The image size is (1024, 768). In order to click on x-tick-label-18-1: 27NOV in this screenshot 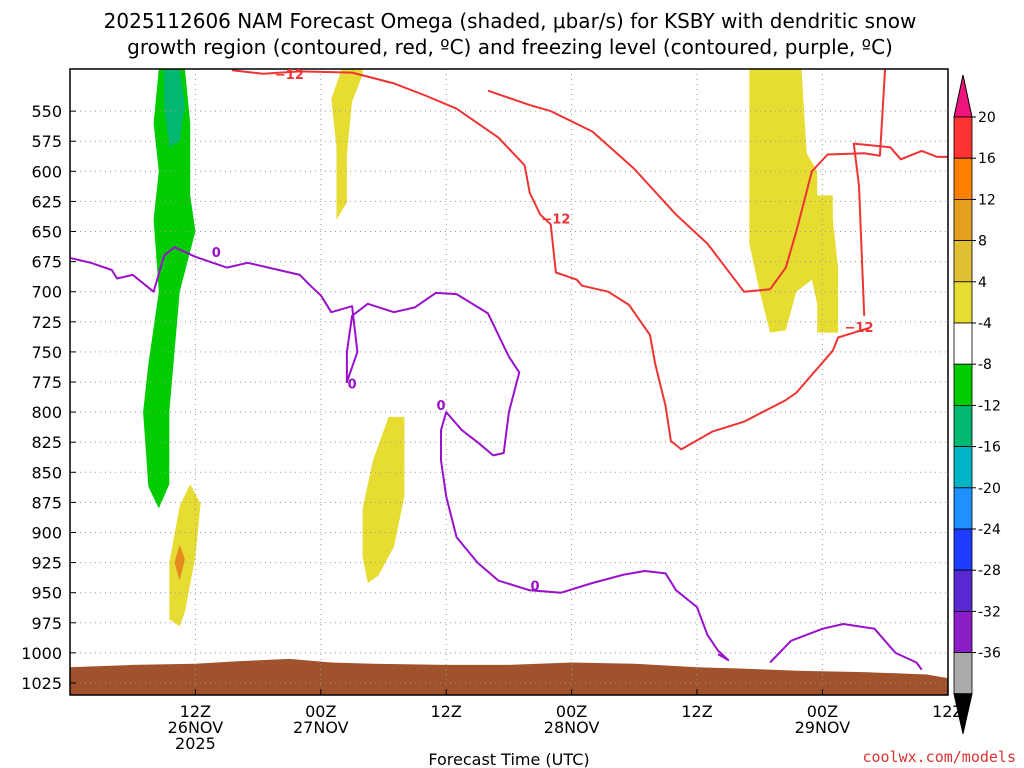, I will do `click(321, 727)`.